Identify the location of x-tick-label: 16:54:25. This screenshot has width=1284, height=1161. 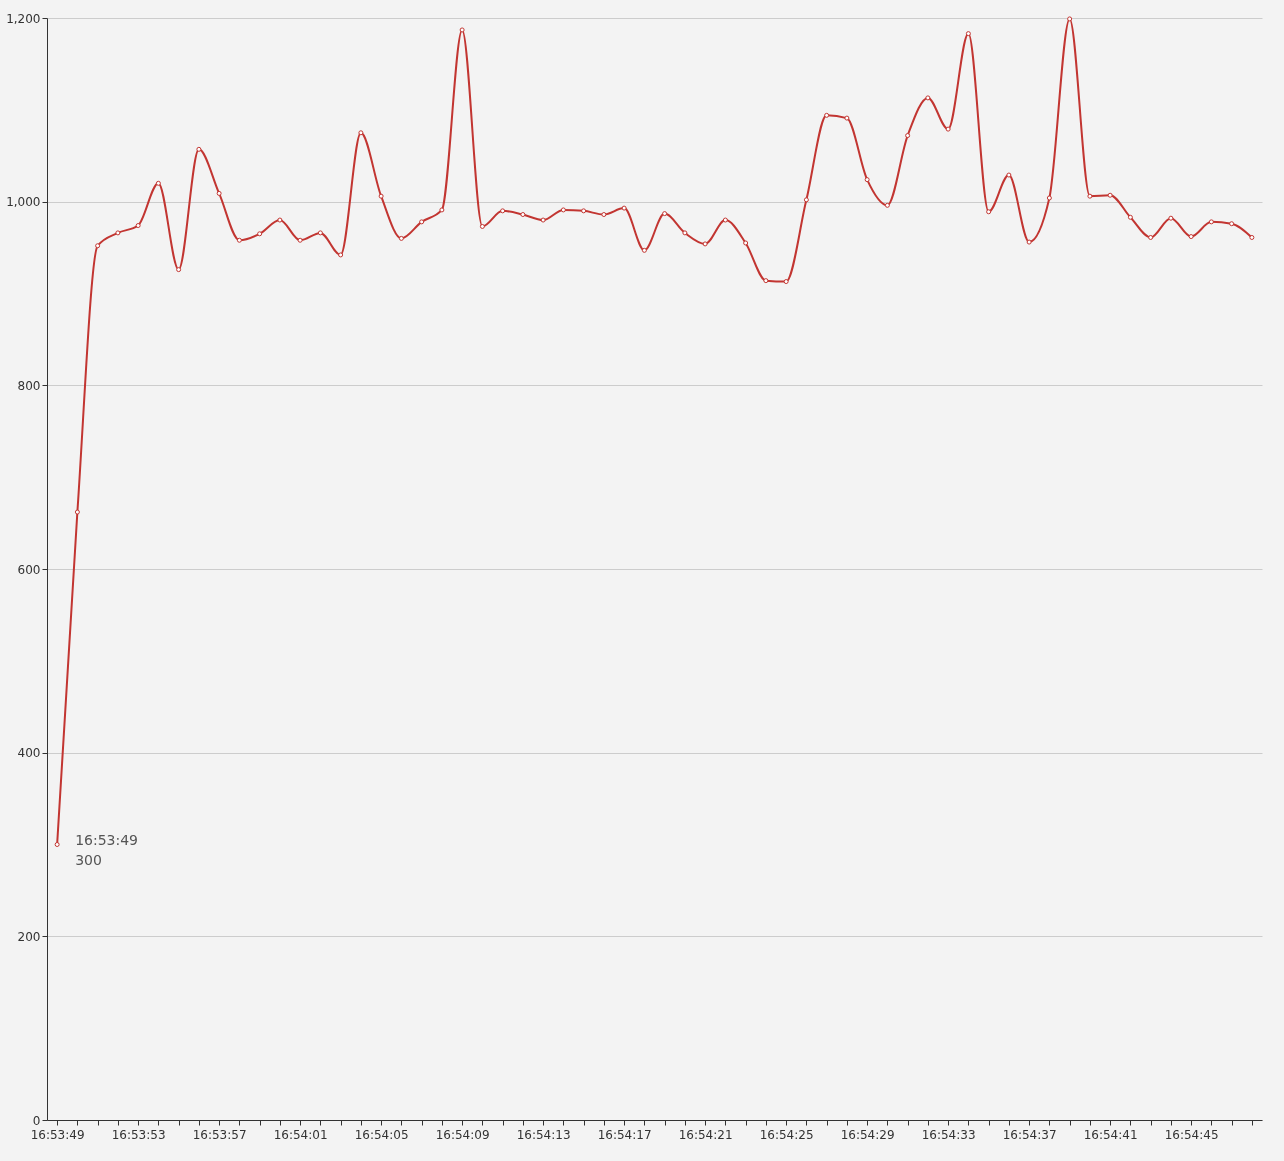
(786, 1134).